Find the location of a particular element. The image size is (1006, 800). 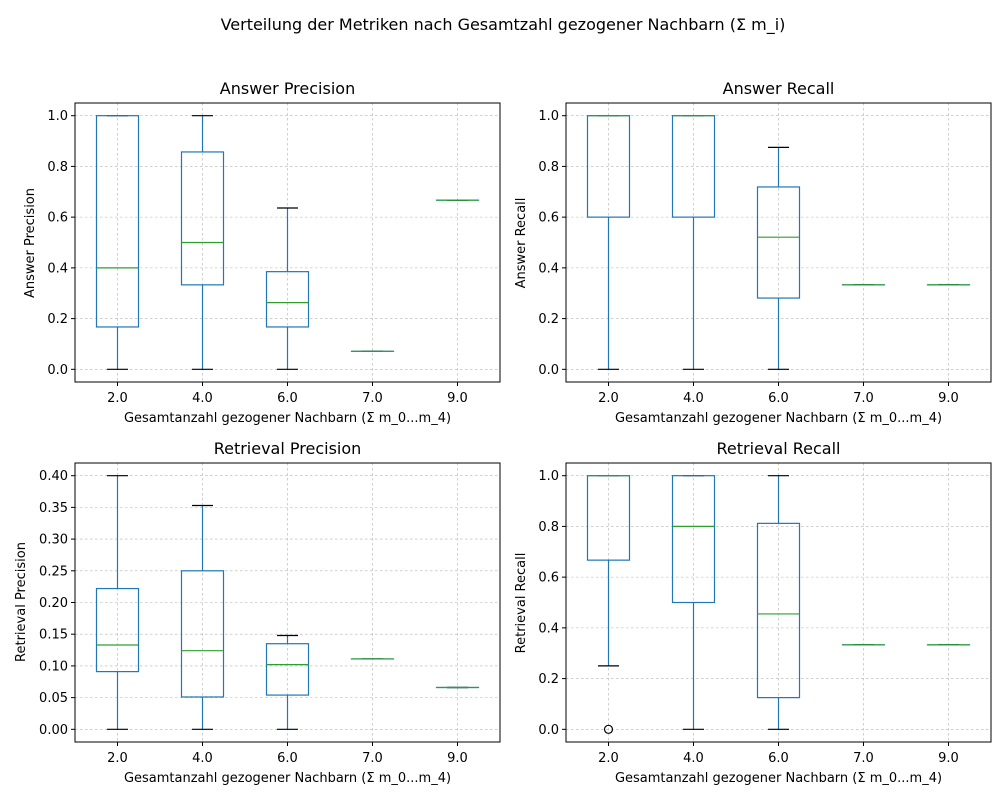

y-axis-label: Retrieval Precision is located at coordinates (21, 602).